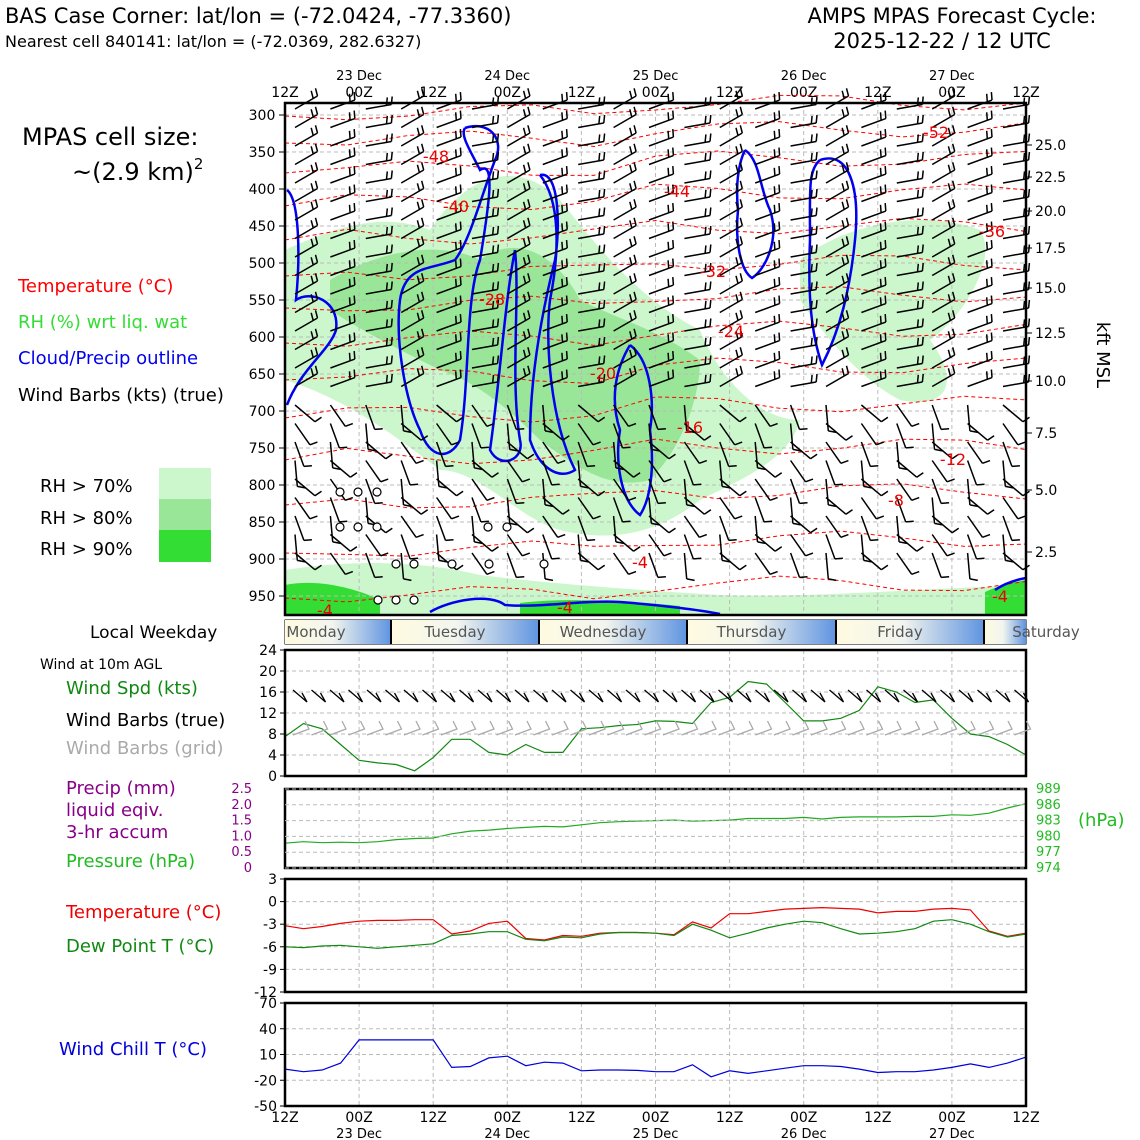 The height and width of the screenshot is (1140, 1140). What do you see at coordinates (268, 1056) in the screenshot?
I see `panel-ytick-label: 10` at bounding box center [268, 1056].